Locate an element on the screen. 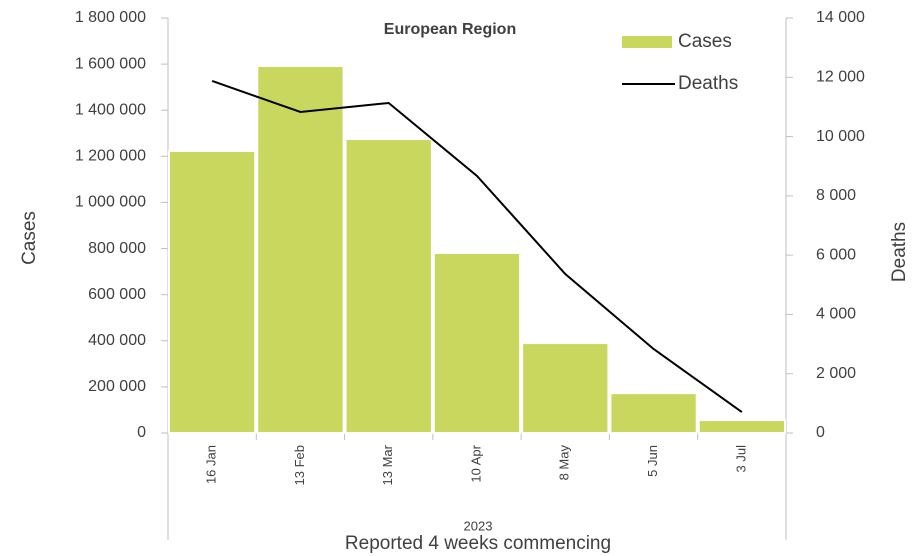 The image size is (923, 556). y-tick-label: 800 000 is located at coordinates (117, 248).